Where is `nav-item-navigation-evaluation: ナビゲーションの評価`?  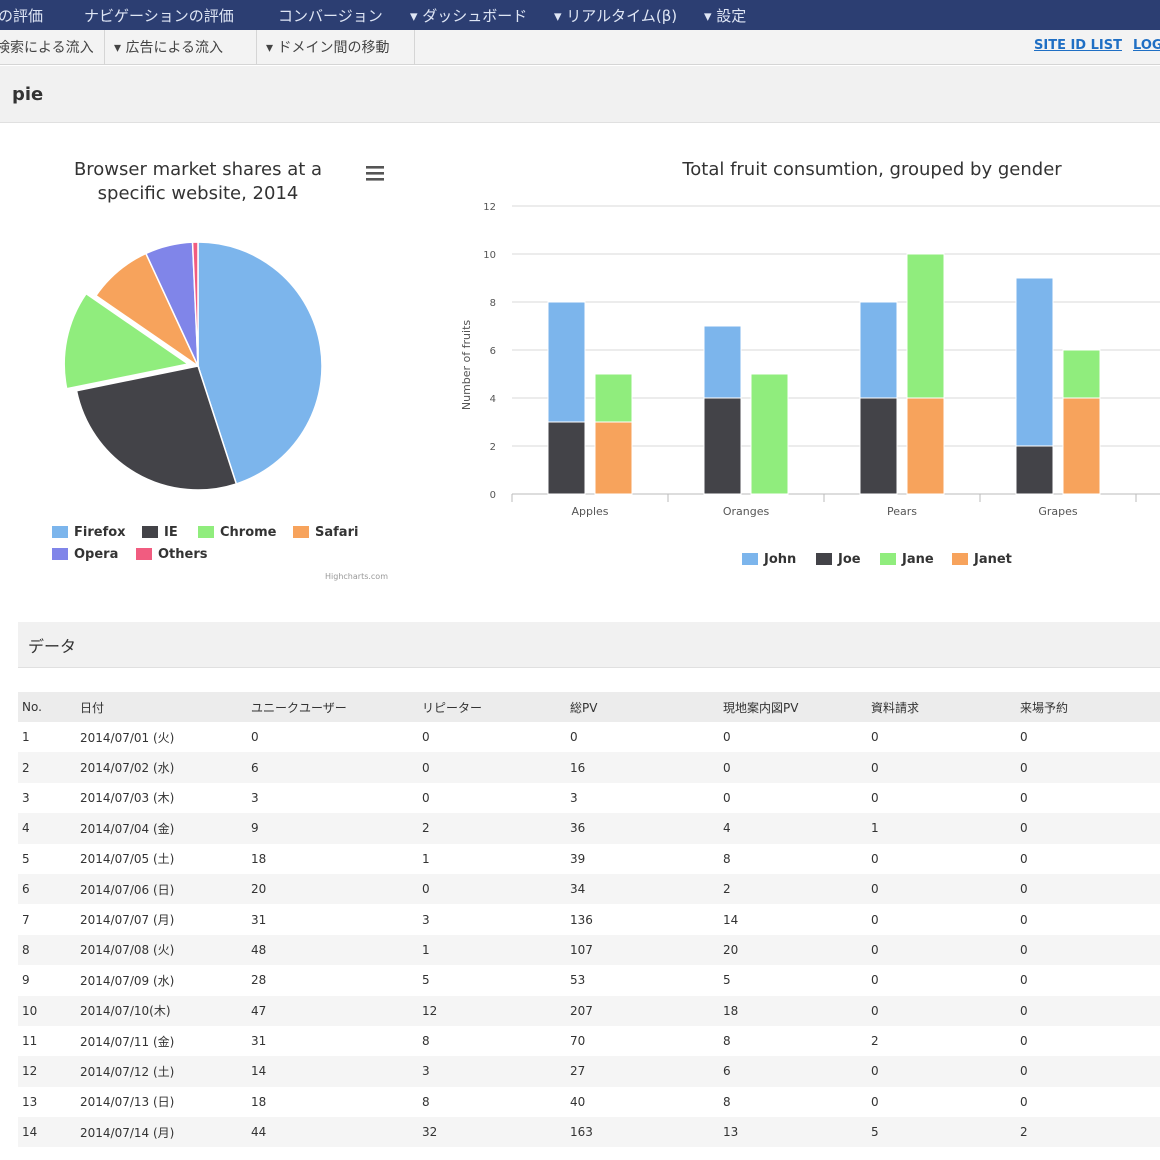 nav-item-navigation-evaluation: ナビゲーションの評価 is located at coordinates (159, 16).